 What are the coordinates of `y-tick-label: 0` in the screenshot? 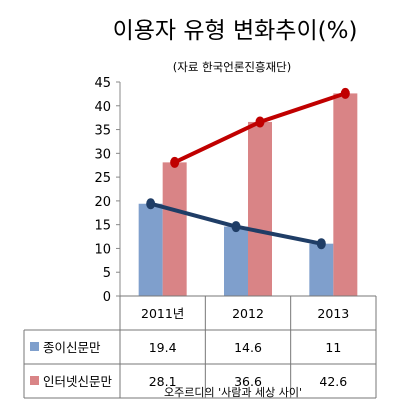 It's located at (107, 297).